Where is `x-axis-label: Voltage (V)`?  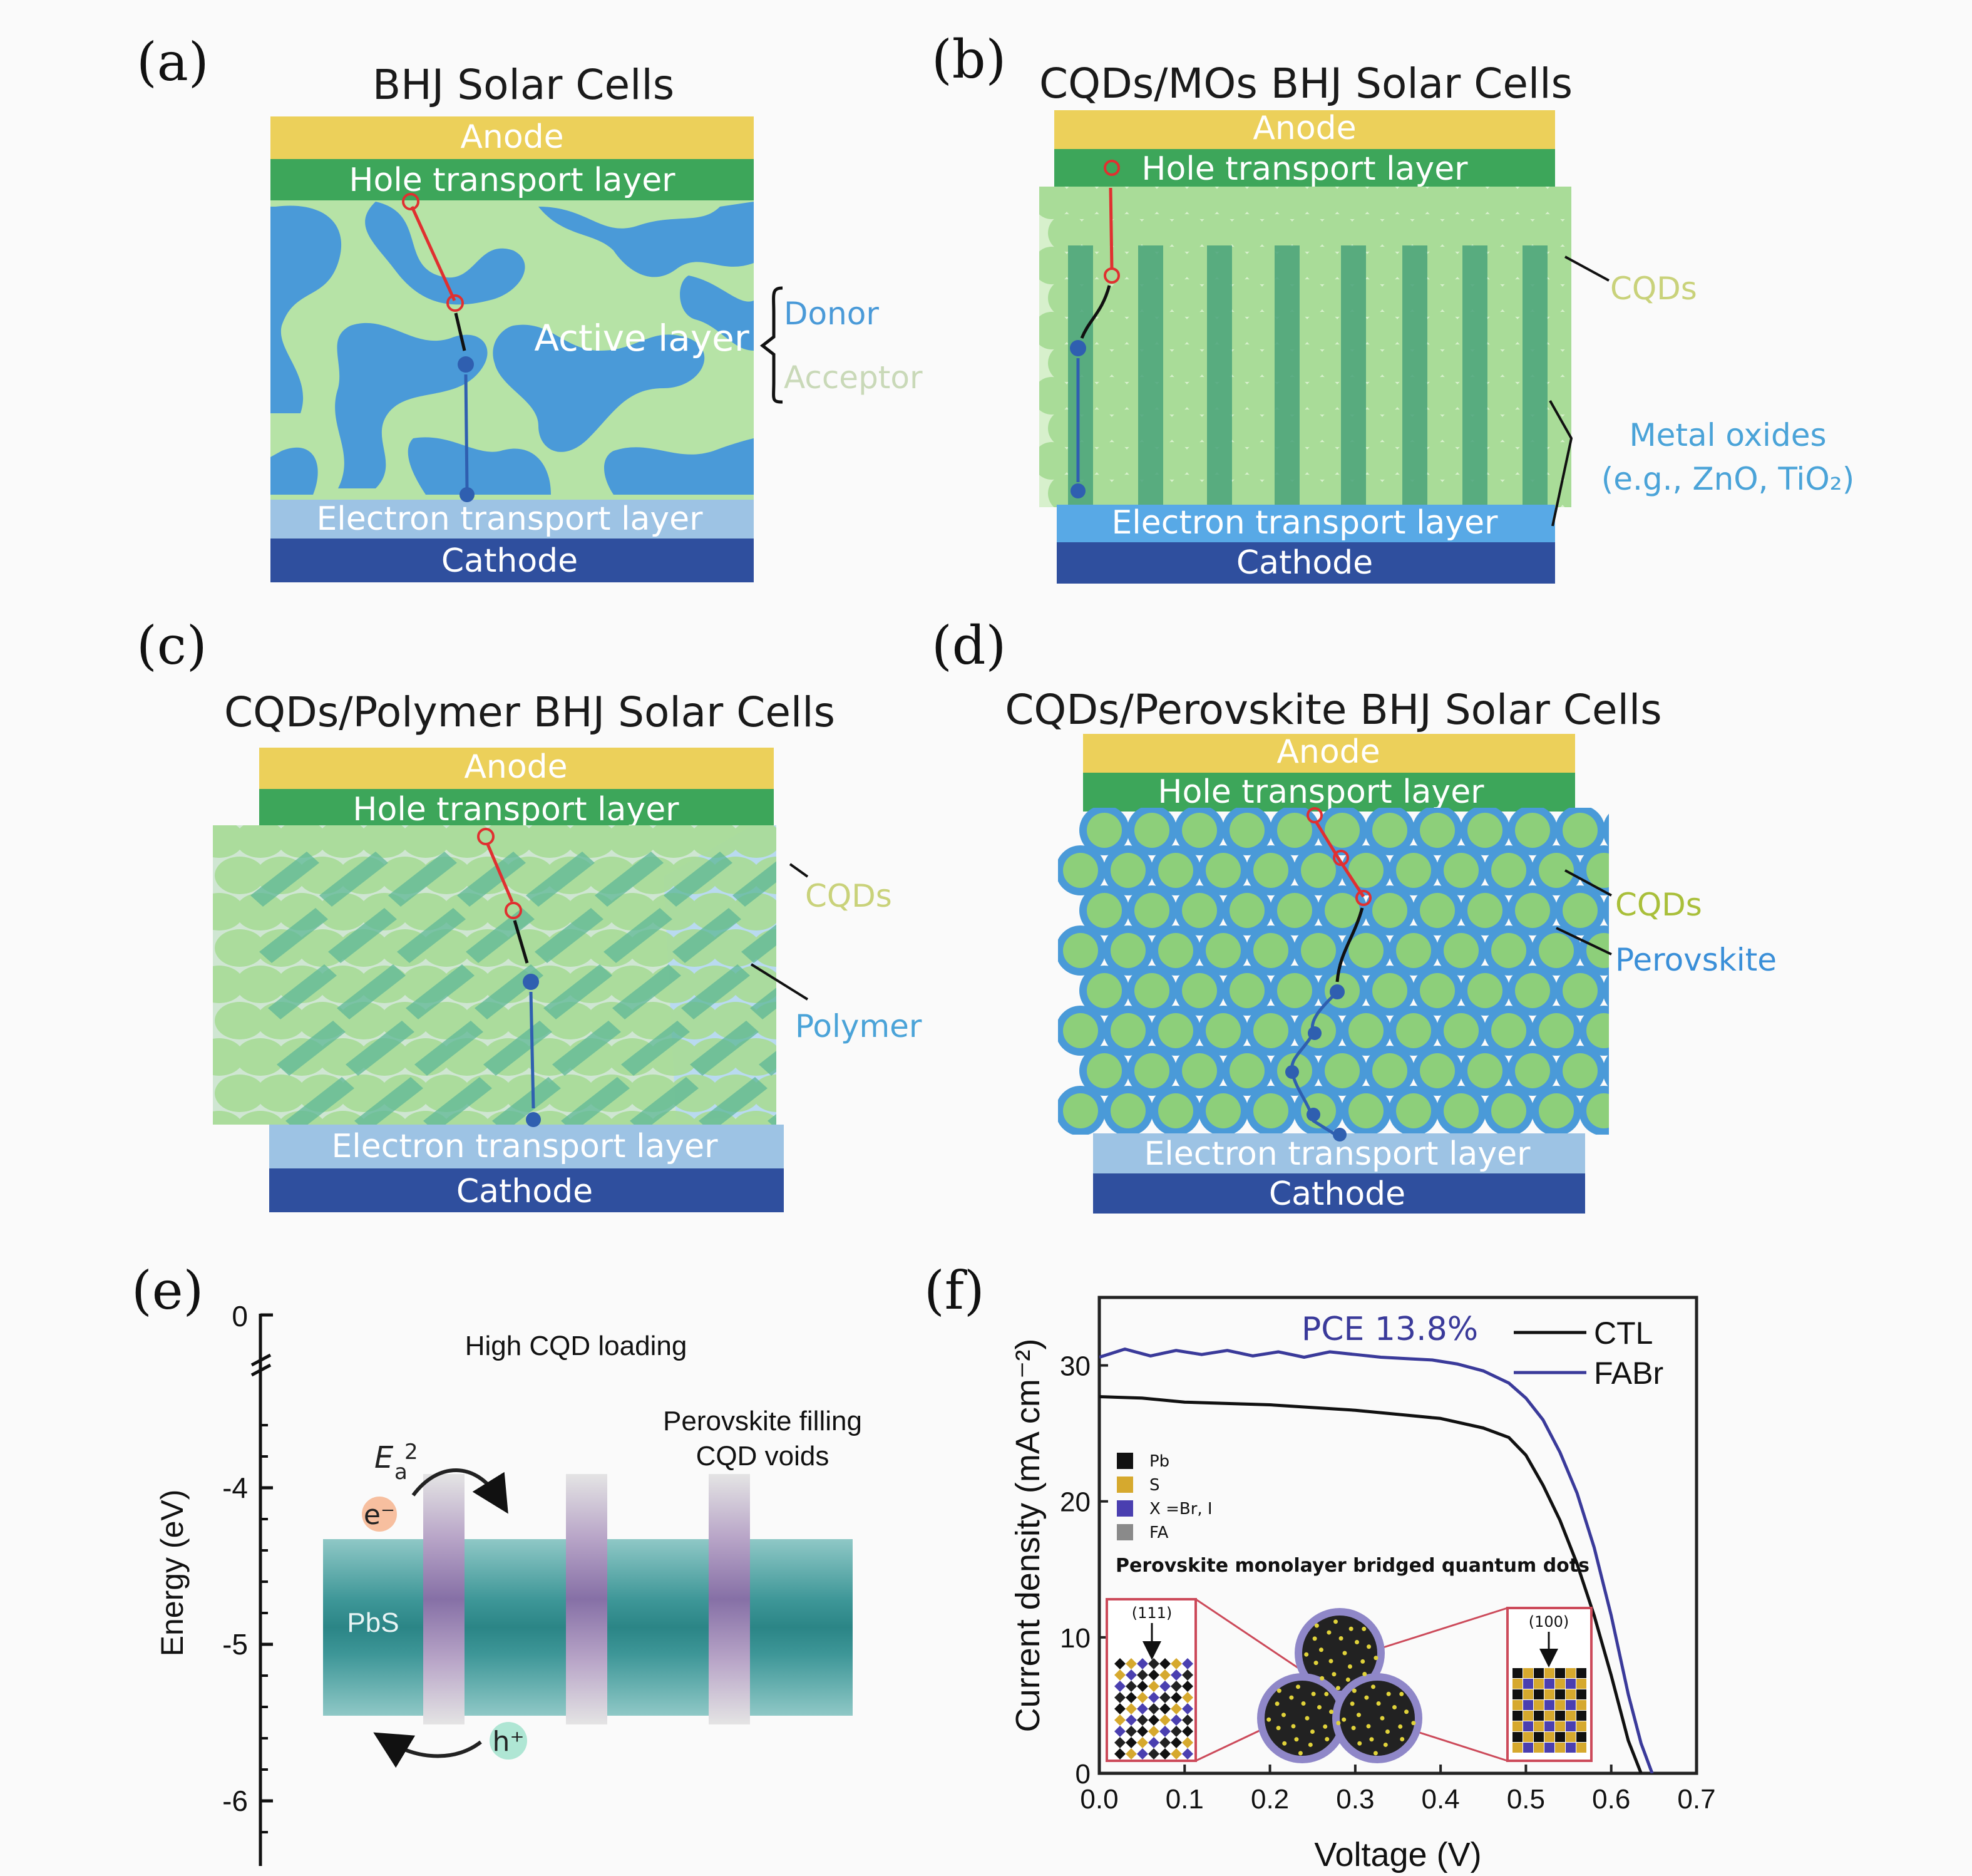 x-axis-label: Voltage (V) is located at coordinates (1397, 1854).